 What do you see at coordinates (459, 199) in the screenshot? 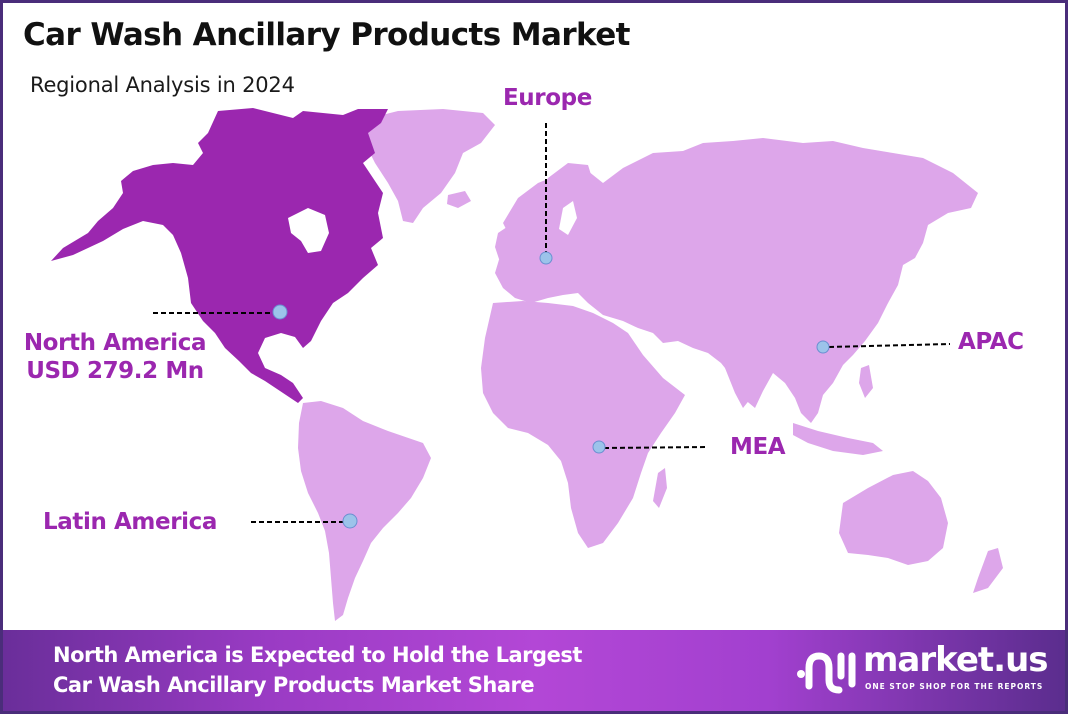
I see `iceland-shape` at bounding box center [459, 199].